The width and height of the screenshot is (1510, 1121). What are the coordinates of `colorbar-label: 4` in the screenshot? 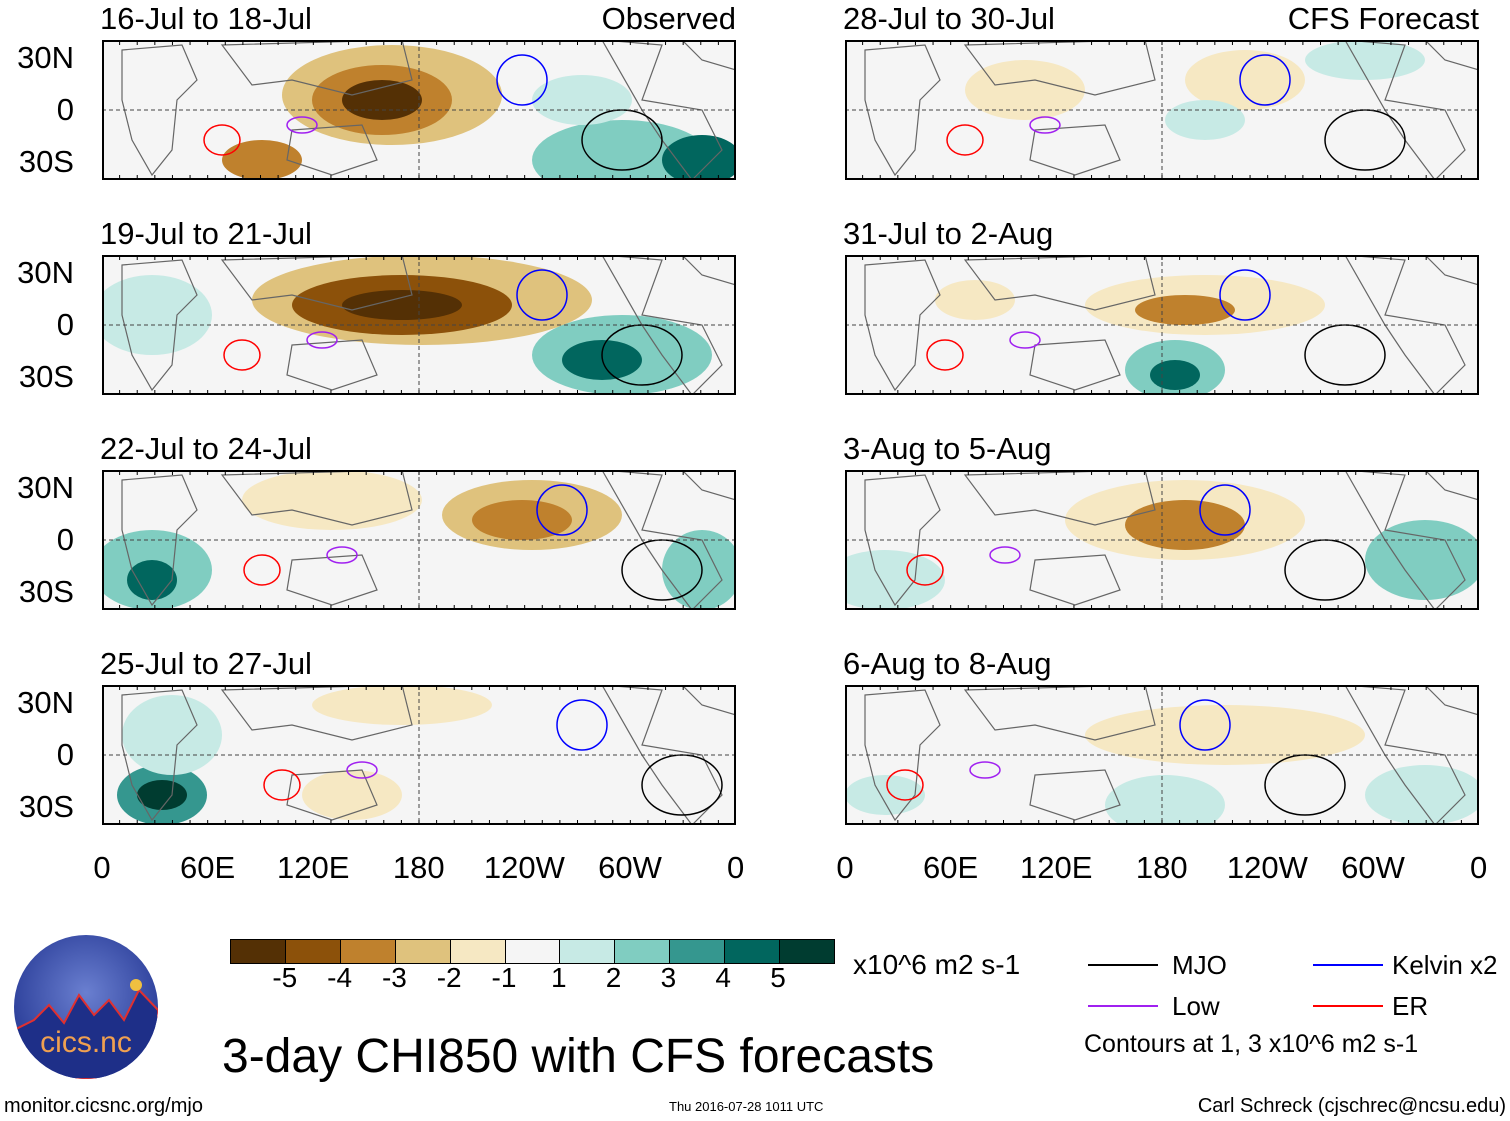 It's located at (723, 977).